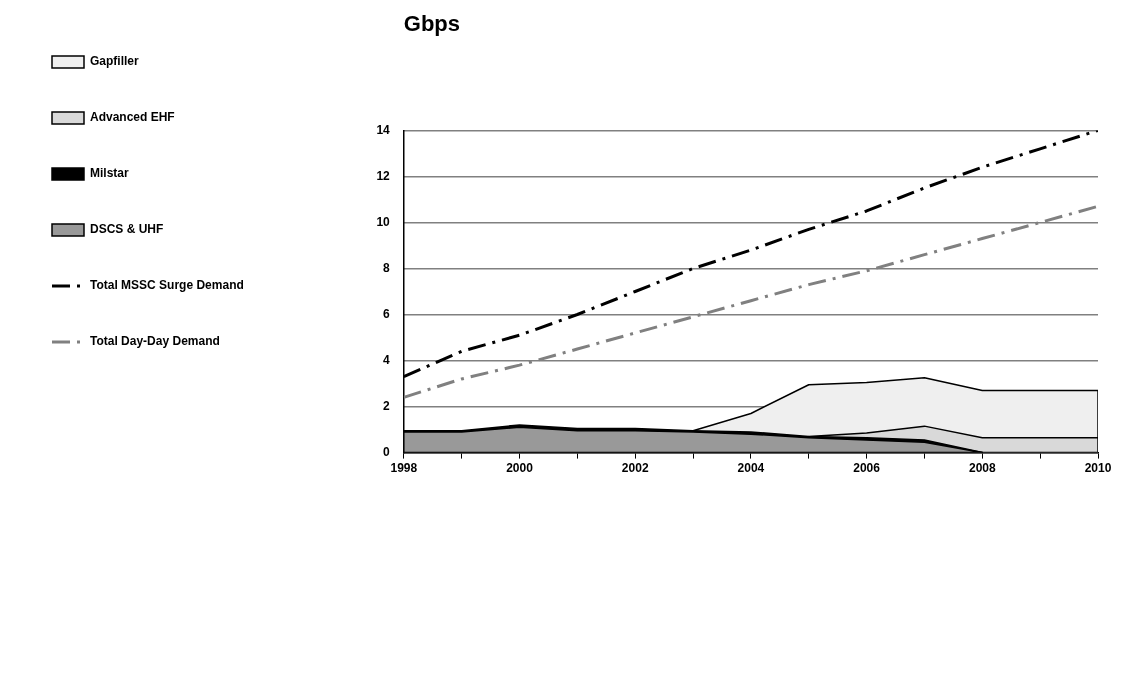 The height and width of the screenshot is (679, 1127). I want to click on y-tick-label: 0, so click(387, 451).